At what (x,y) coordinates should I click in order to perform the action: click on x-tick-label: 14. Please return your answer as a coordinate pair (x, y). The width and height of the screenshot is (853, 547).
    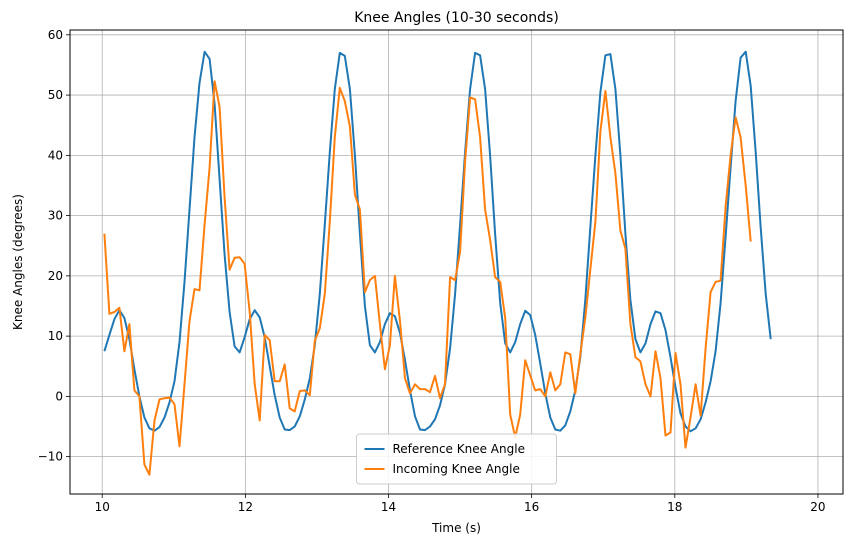
    Looking at the image, I should click on (388, 507).